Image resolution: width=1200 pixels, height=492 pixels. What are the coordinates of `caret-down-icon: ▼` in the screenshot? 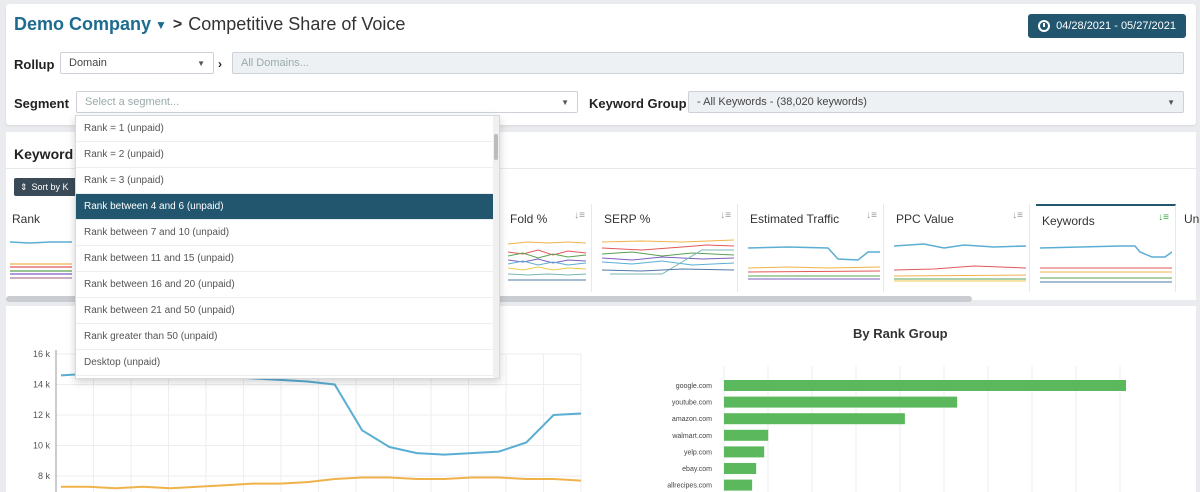 It's located at (161, 24).